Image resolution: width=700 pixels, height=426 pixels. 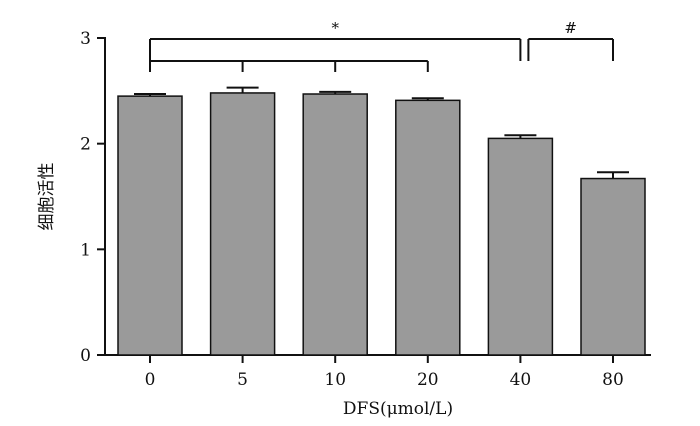 What do you see at coordinates (335, 28) in the screenshot?
I see `significance-label: *` at bounding box center [335, 28].